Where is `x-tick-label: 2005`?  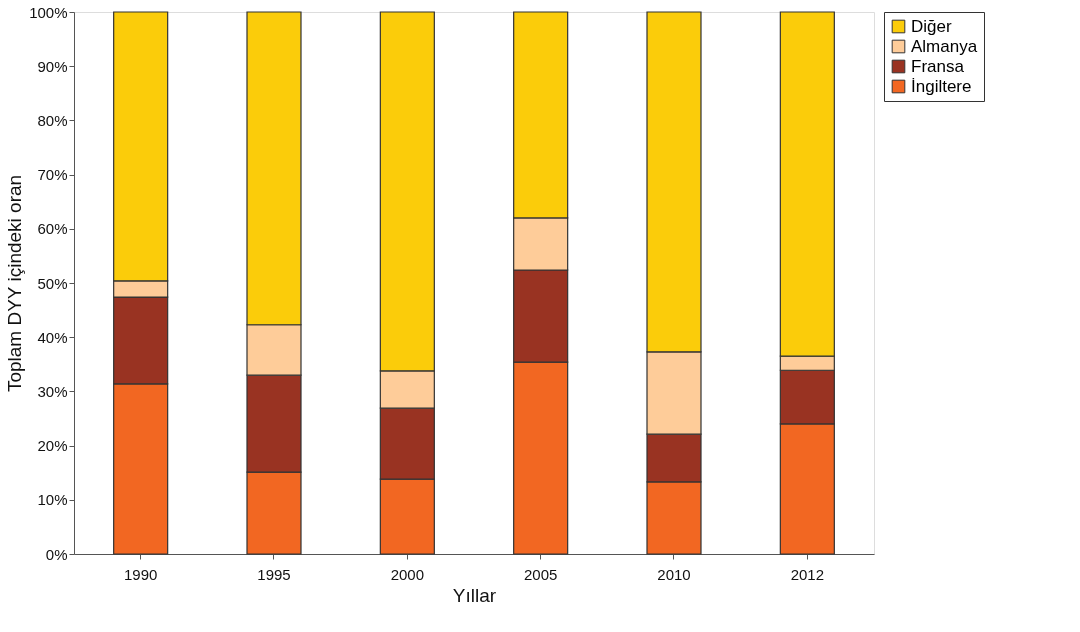 x-tick-label: 2005 is located at coordinates (540, 574).